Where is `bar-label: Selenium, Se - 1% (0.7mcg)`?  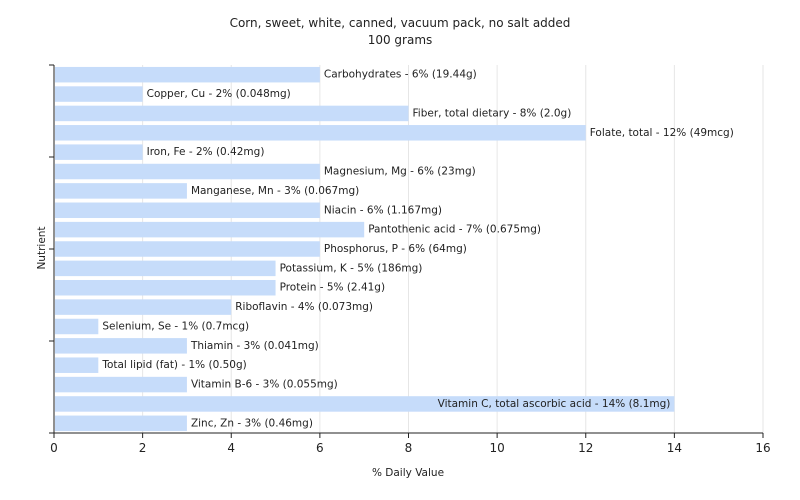
bar-label: Selenium, Se - 1% (0.7mcg) is located at coordinates (175, 326).